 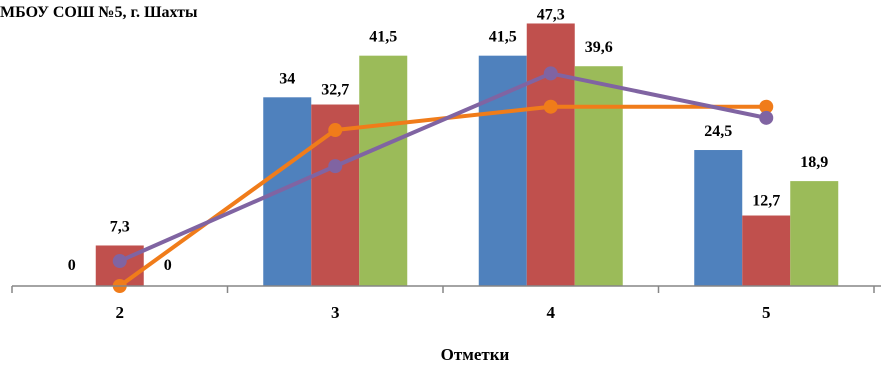 What do you see at coordinates (766, 201) in the screenshot?
I see `data-label-s2-5: 12,7` at bounding box center [766, 201].